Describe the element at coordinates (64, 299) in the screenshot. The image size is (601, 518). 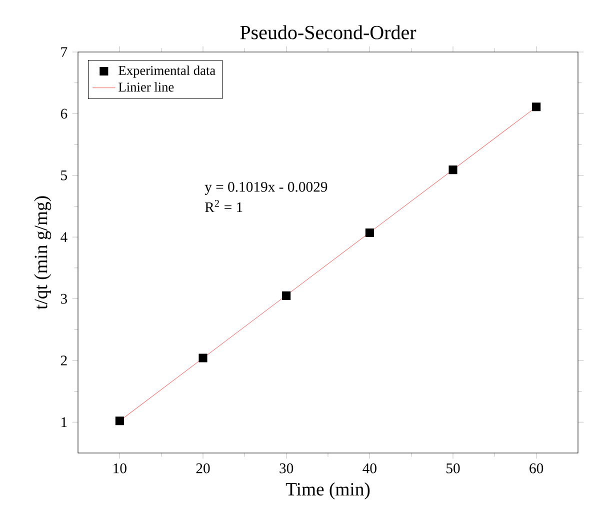
I see `y-tick-label: 3` at that location.